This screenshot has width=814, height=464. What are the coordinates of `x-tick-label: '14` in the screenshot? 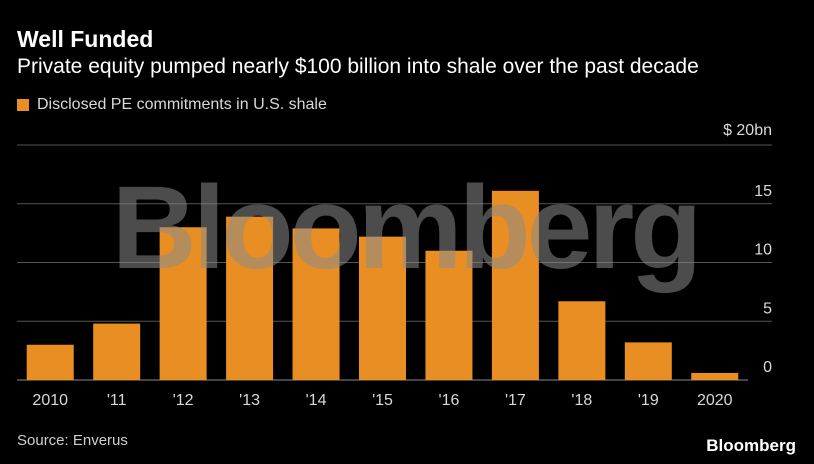 It's located at (316, 400).